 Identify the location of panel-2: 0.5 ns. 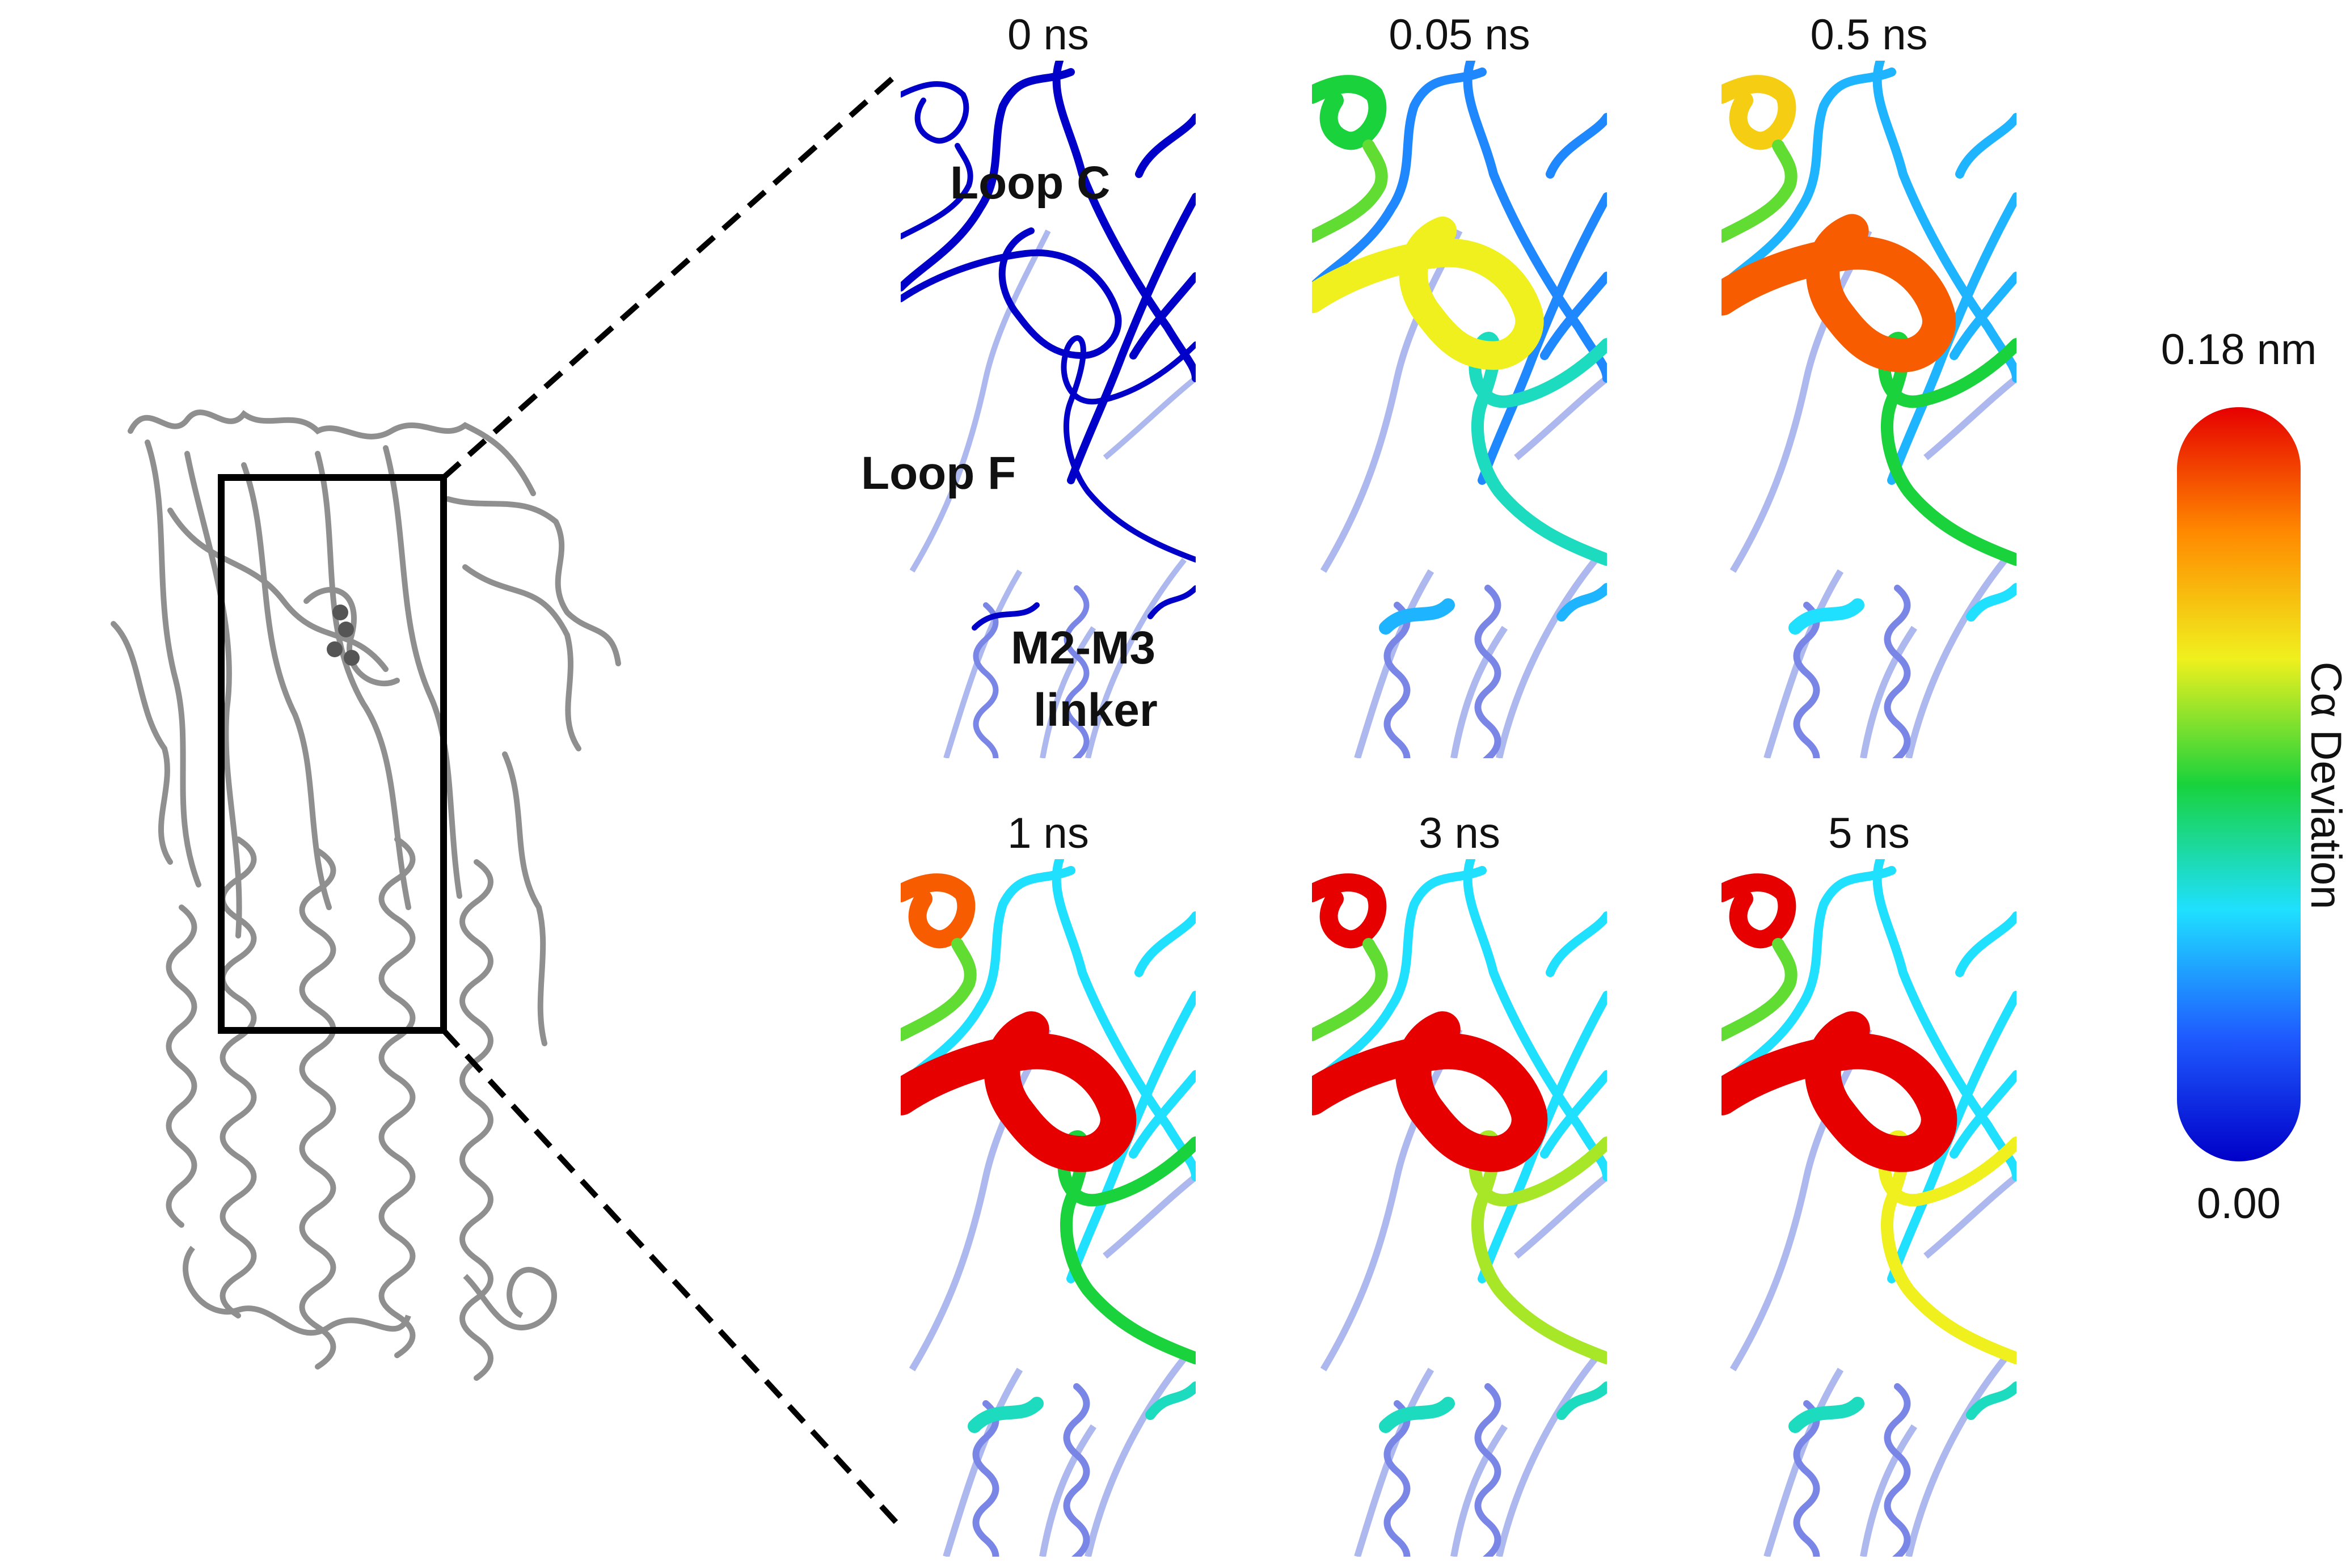
(1868, 384).